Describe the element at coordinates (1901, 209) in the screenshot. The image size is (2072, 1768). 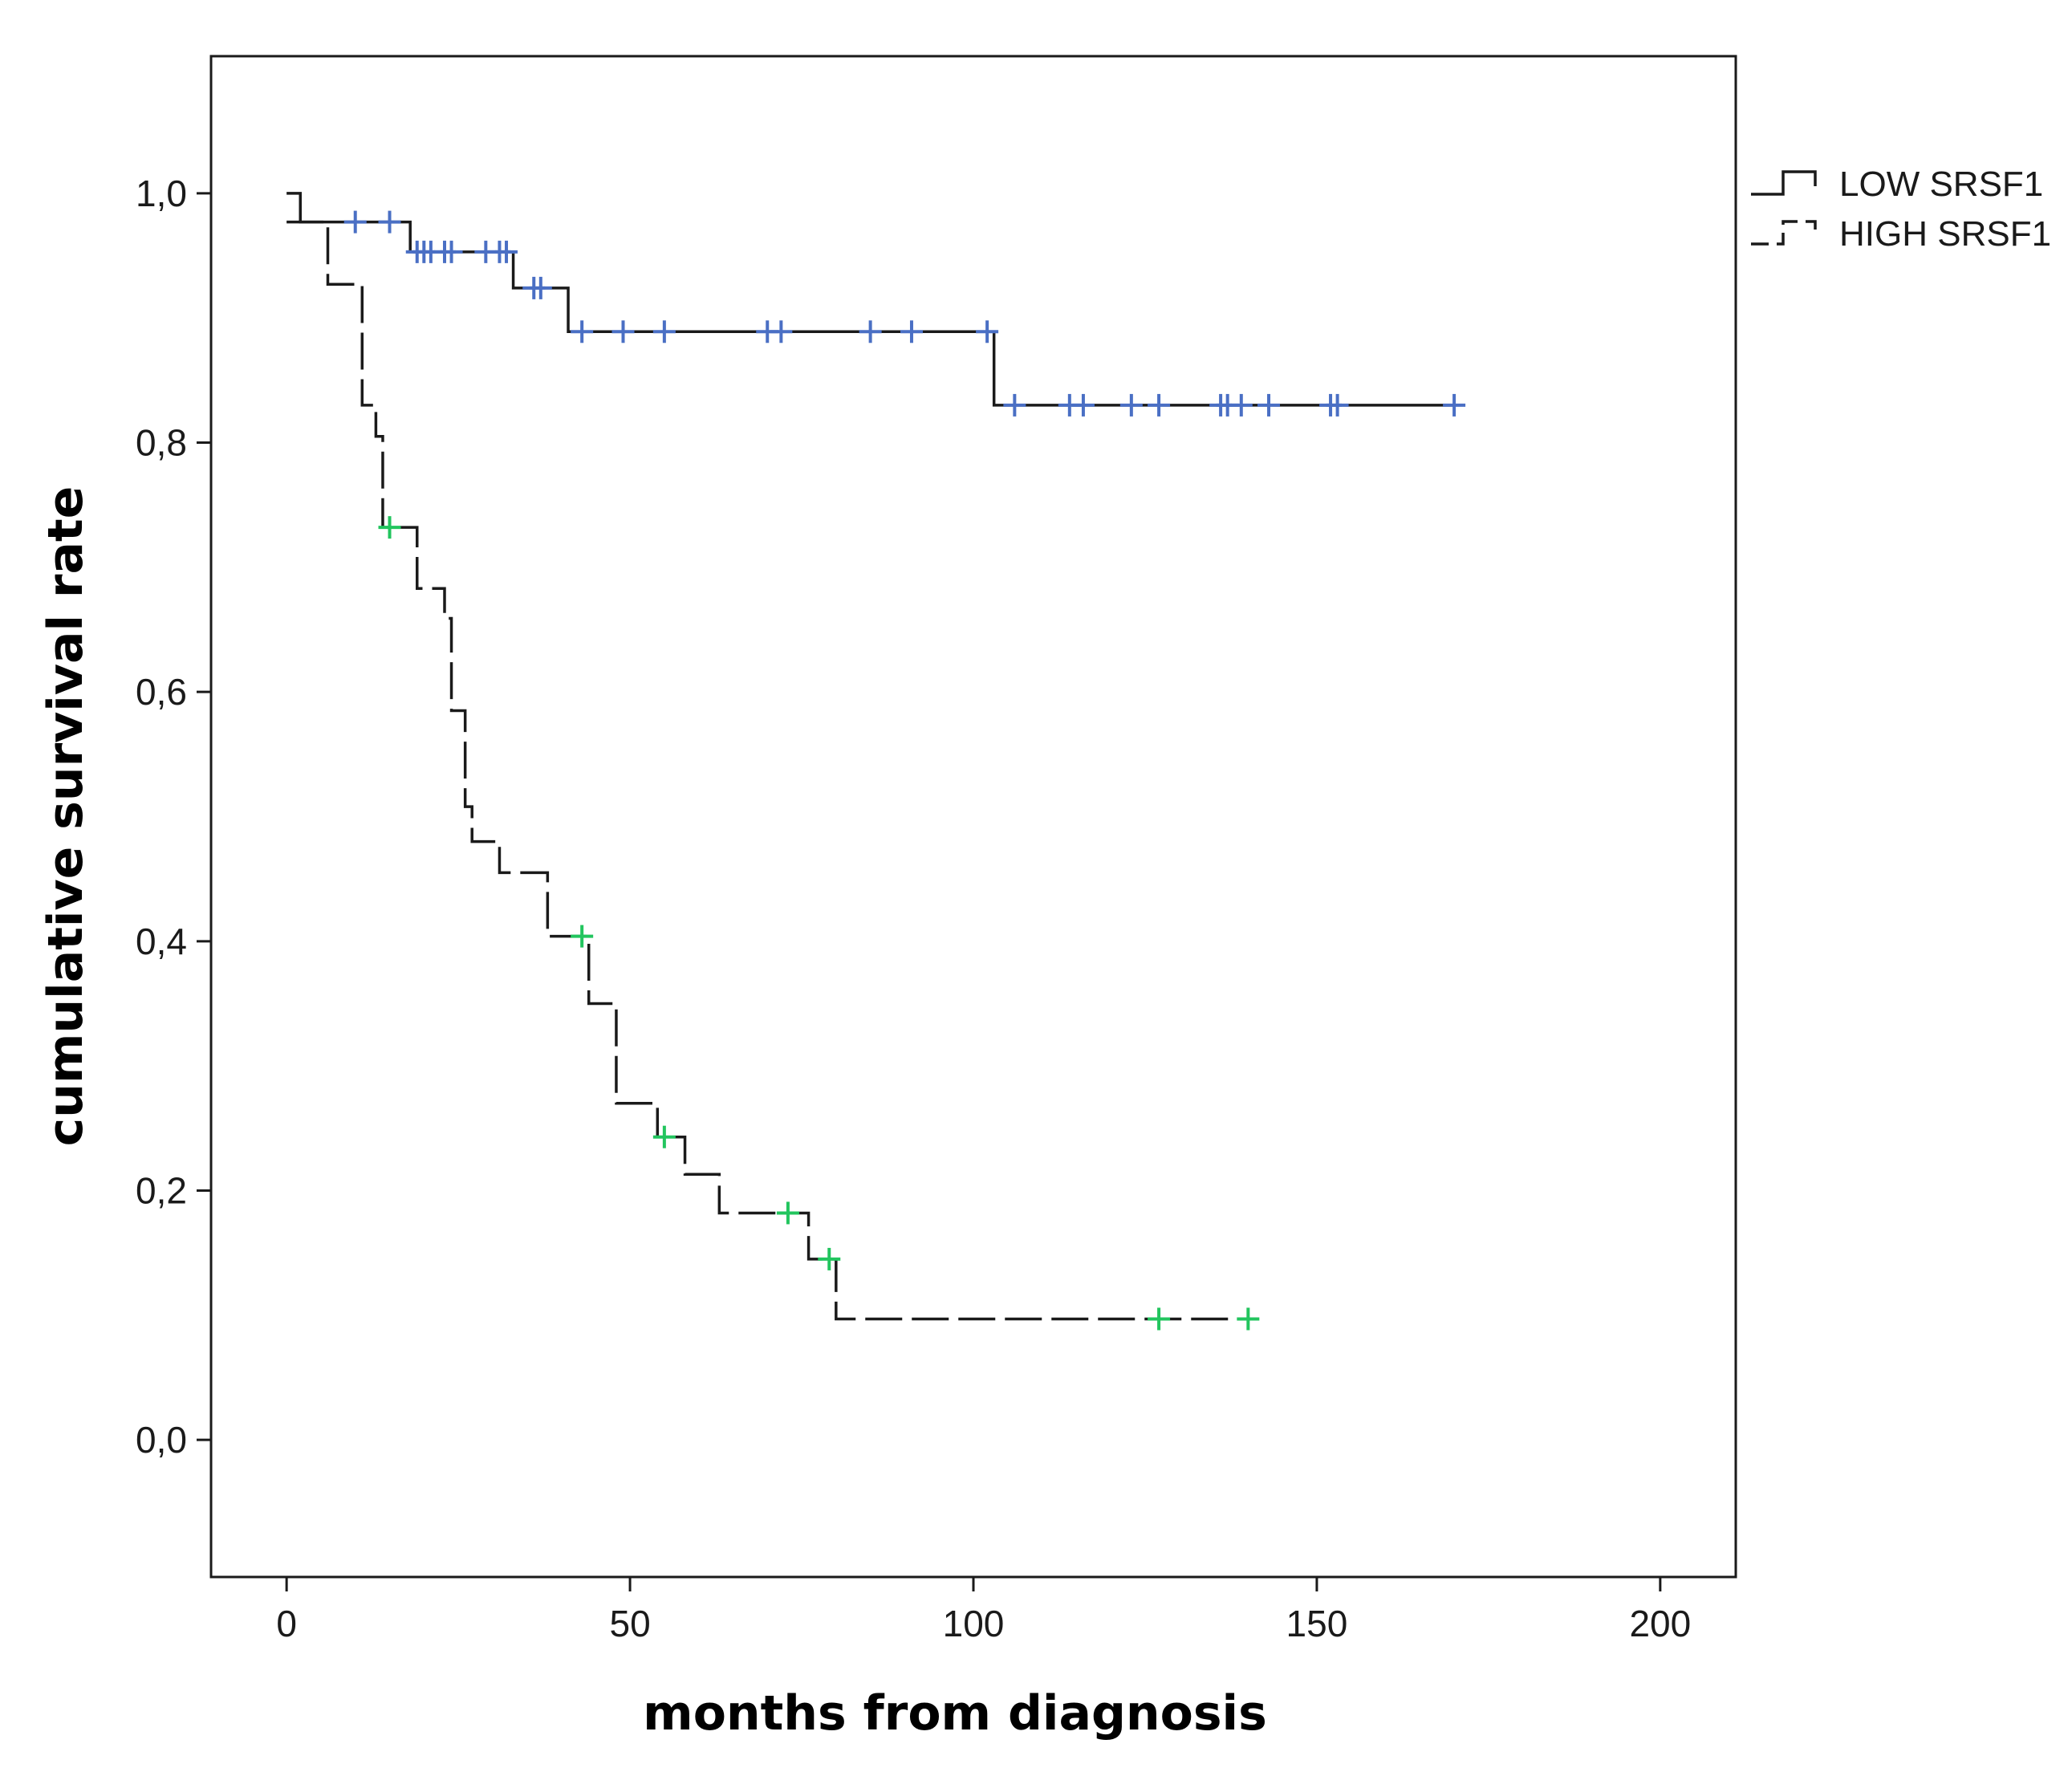
I see `legend: LOW SRSF1 HIGH SRSF1` at that location.